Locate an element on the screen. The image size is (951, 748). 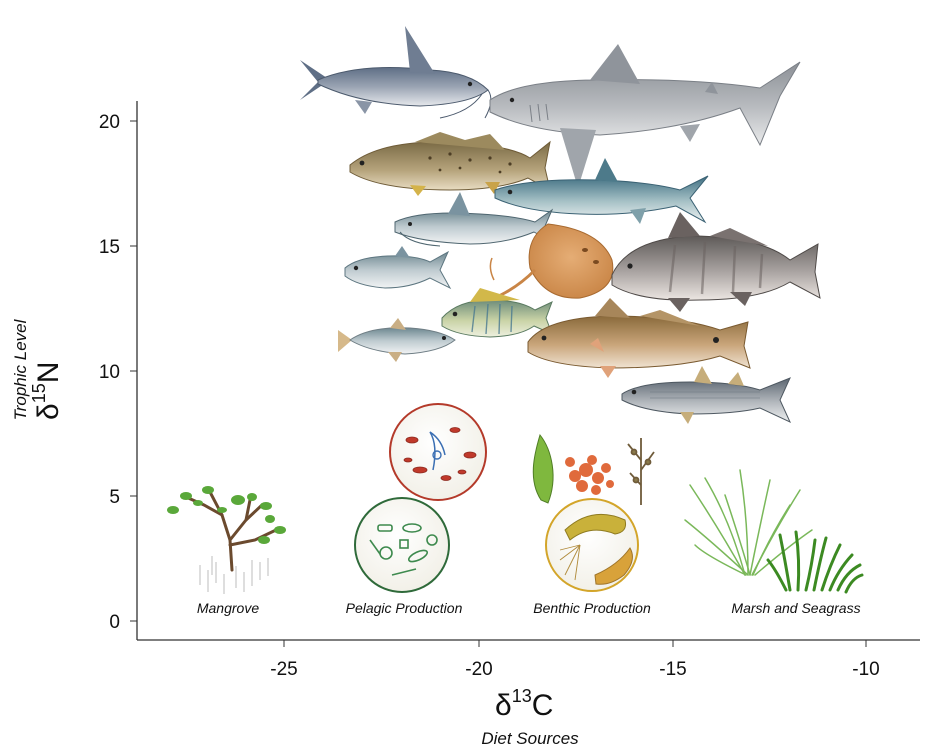
seatrout-illustration is located at coordinates (450, 164).